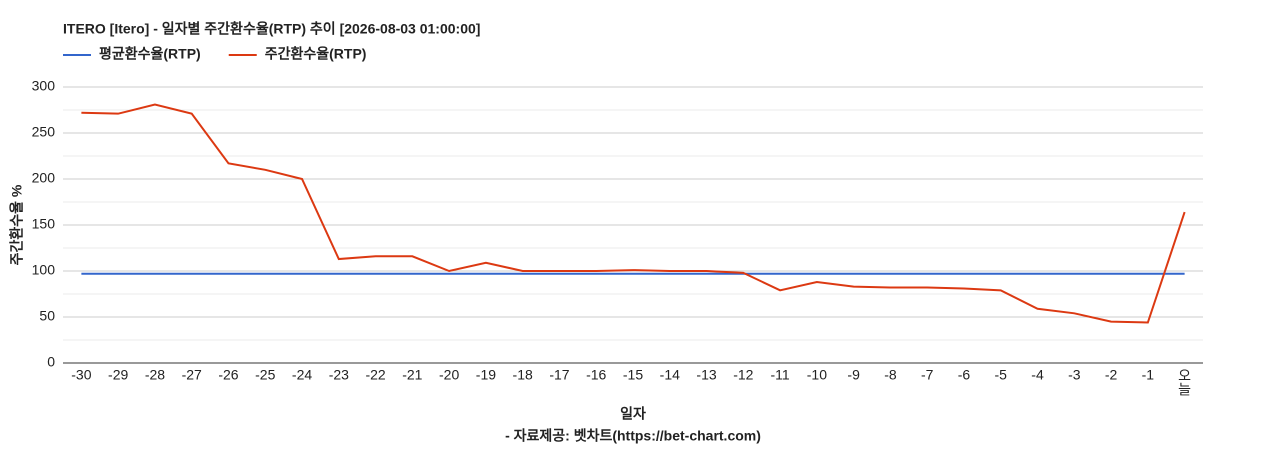  I want to click on x-tick-label: -21, so click(412, 375).